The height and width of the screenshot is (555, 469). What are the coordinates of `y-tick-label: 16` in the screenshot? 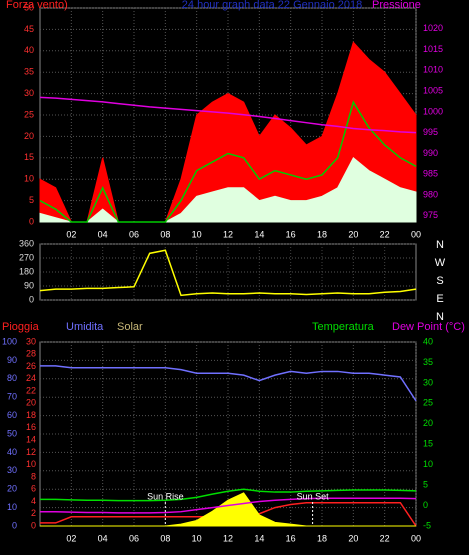 It's located at (31, 427).